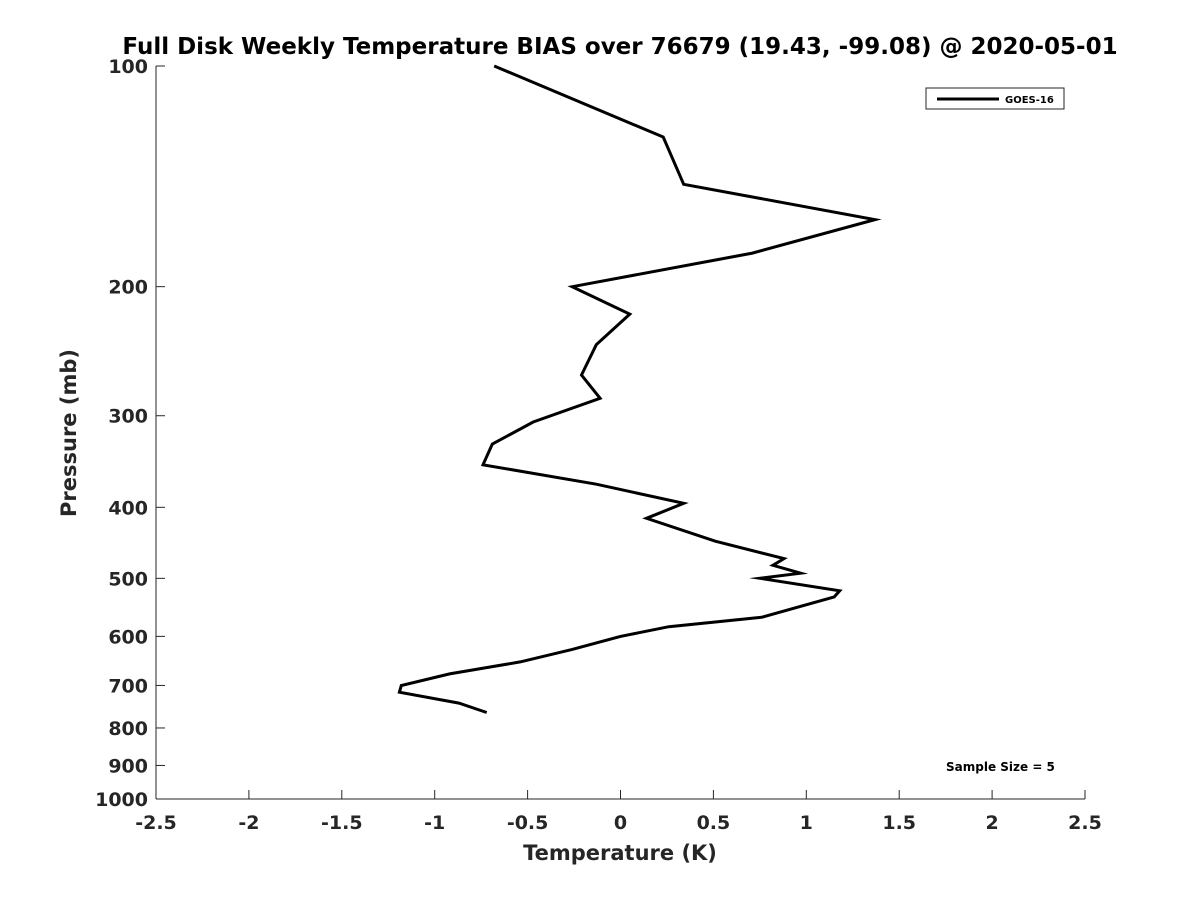 This screenshot has height=900, width=1200. I want to click on x-tick-label: -2.5, so click(156, 823).